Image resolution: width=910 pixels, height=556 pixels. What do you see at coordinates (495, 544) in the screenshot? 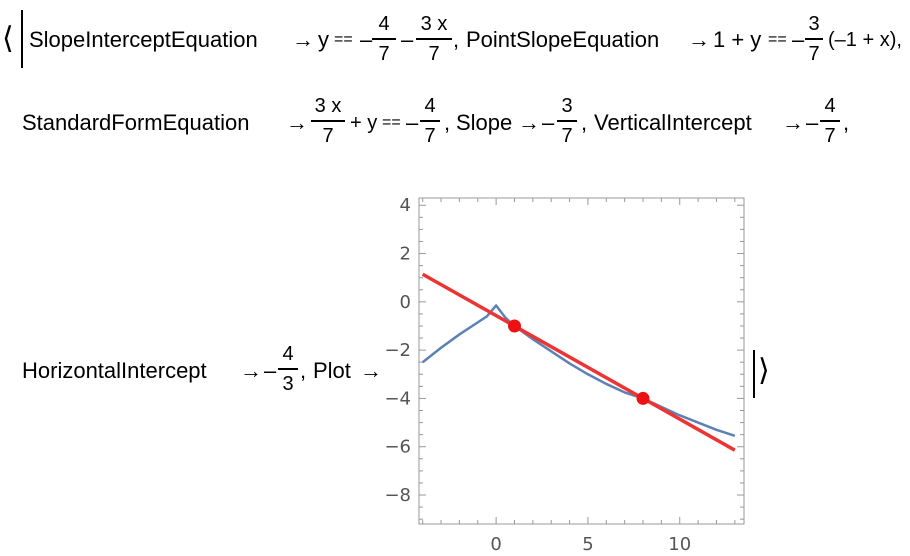
I see `x-tick-label: 0` at bounding box center [495, 544].